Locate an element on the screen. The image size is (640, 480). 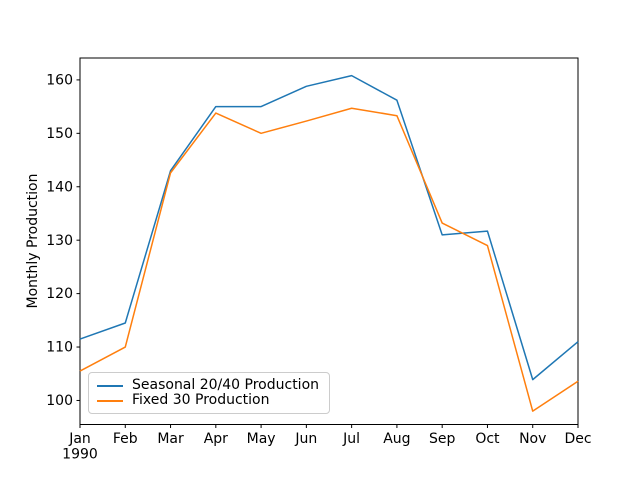
x-tick-label: Nov is located at coordinates (532, 439).